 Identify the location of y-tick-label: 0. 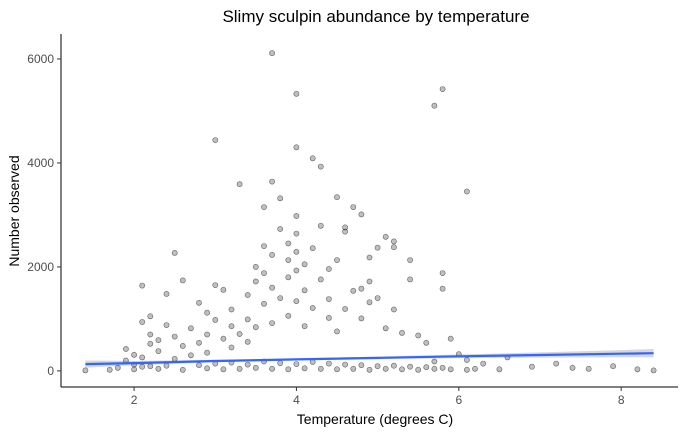
(50, 371).